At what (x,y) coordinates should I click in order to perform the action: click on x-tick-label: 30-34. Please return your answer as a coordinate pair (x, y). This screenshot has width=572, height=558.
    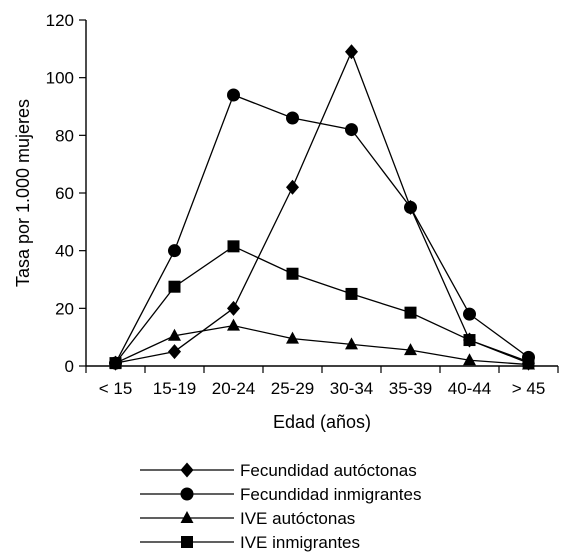
    Looking at the image, I should click on (351, 388).